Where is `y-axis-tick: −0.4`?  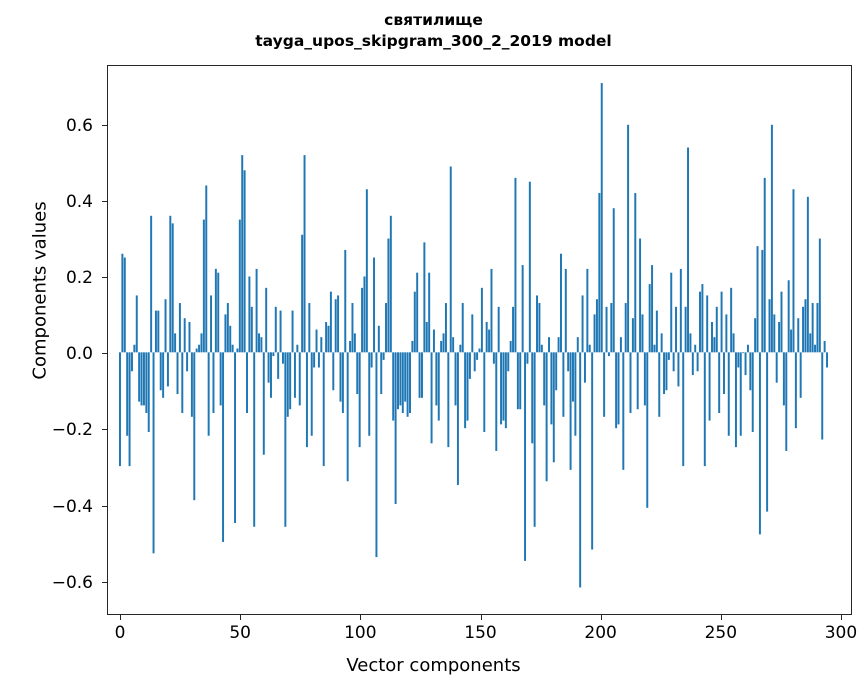
y-axis-tick: −0.4 is located at coordinates (80, 507).